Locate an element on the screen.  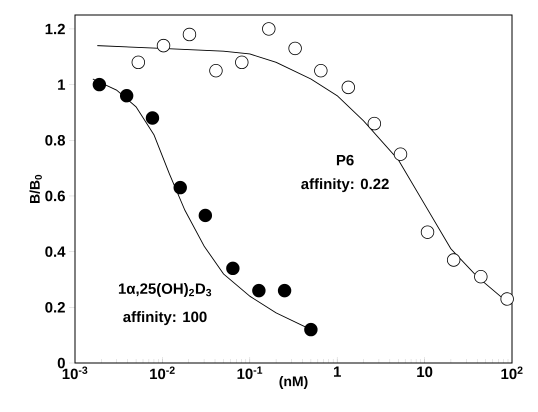
y-tick-label: 0.8 is located at coordinates (55, 140).